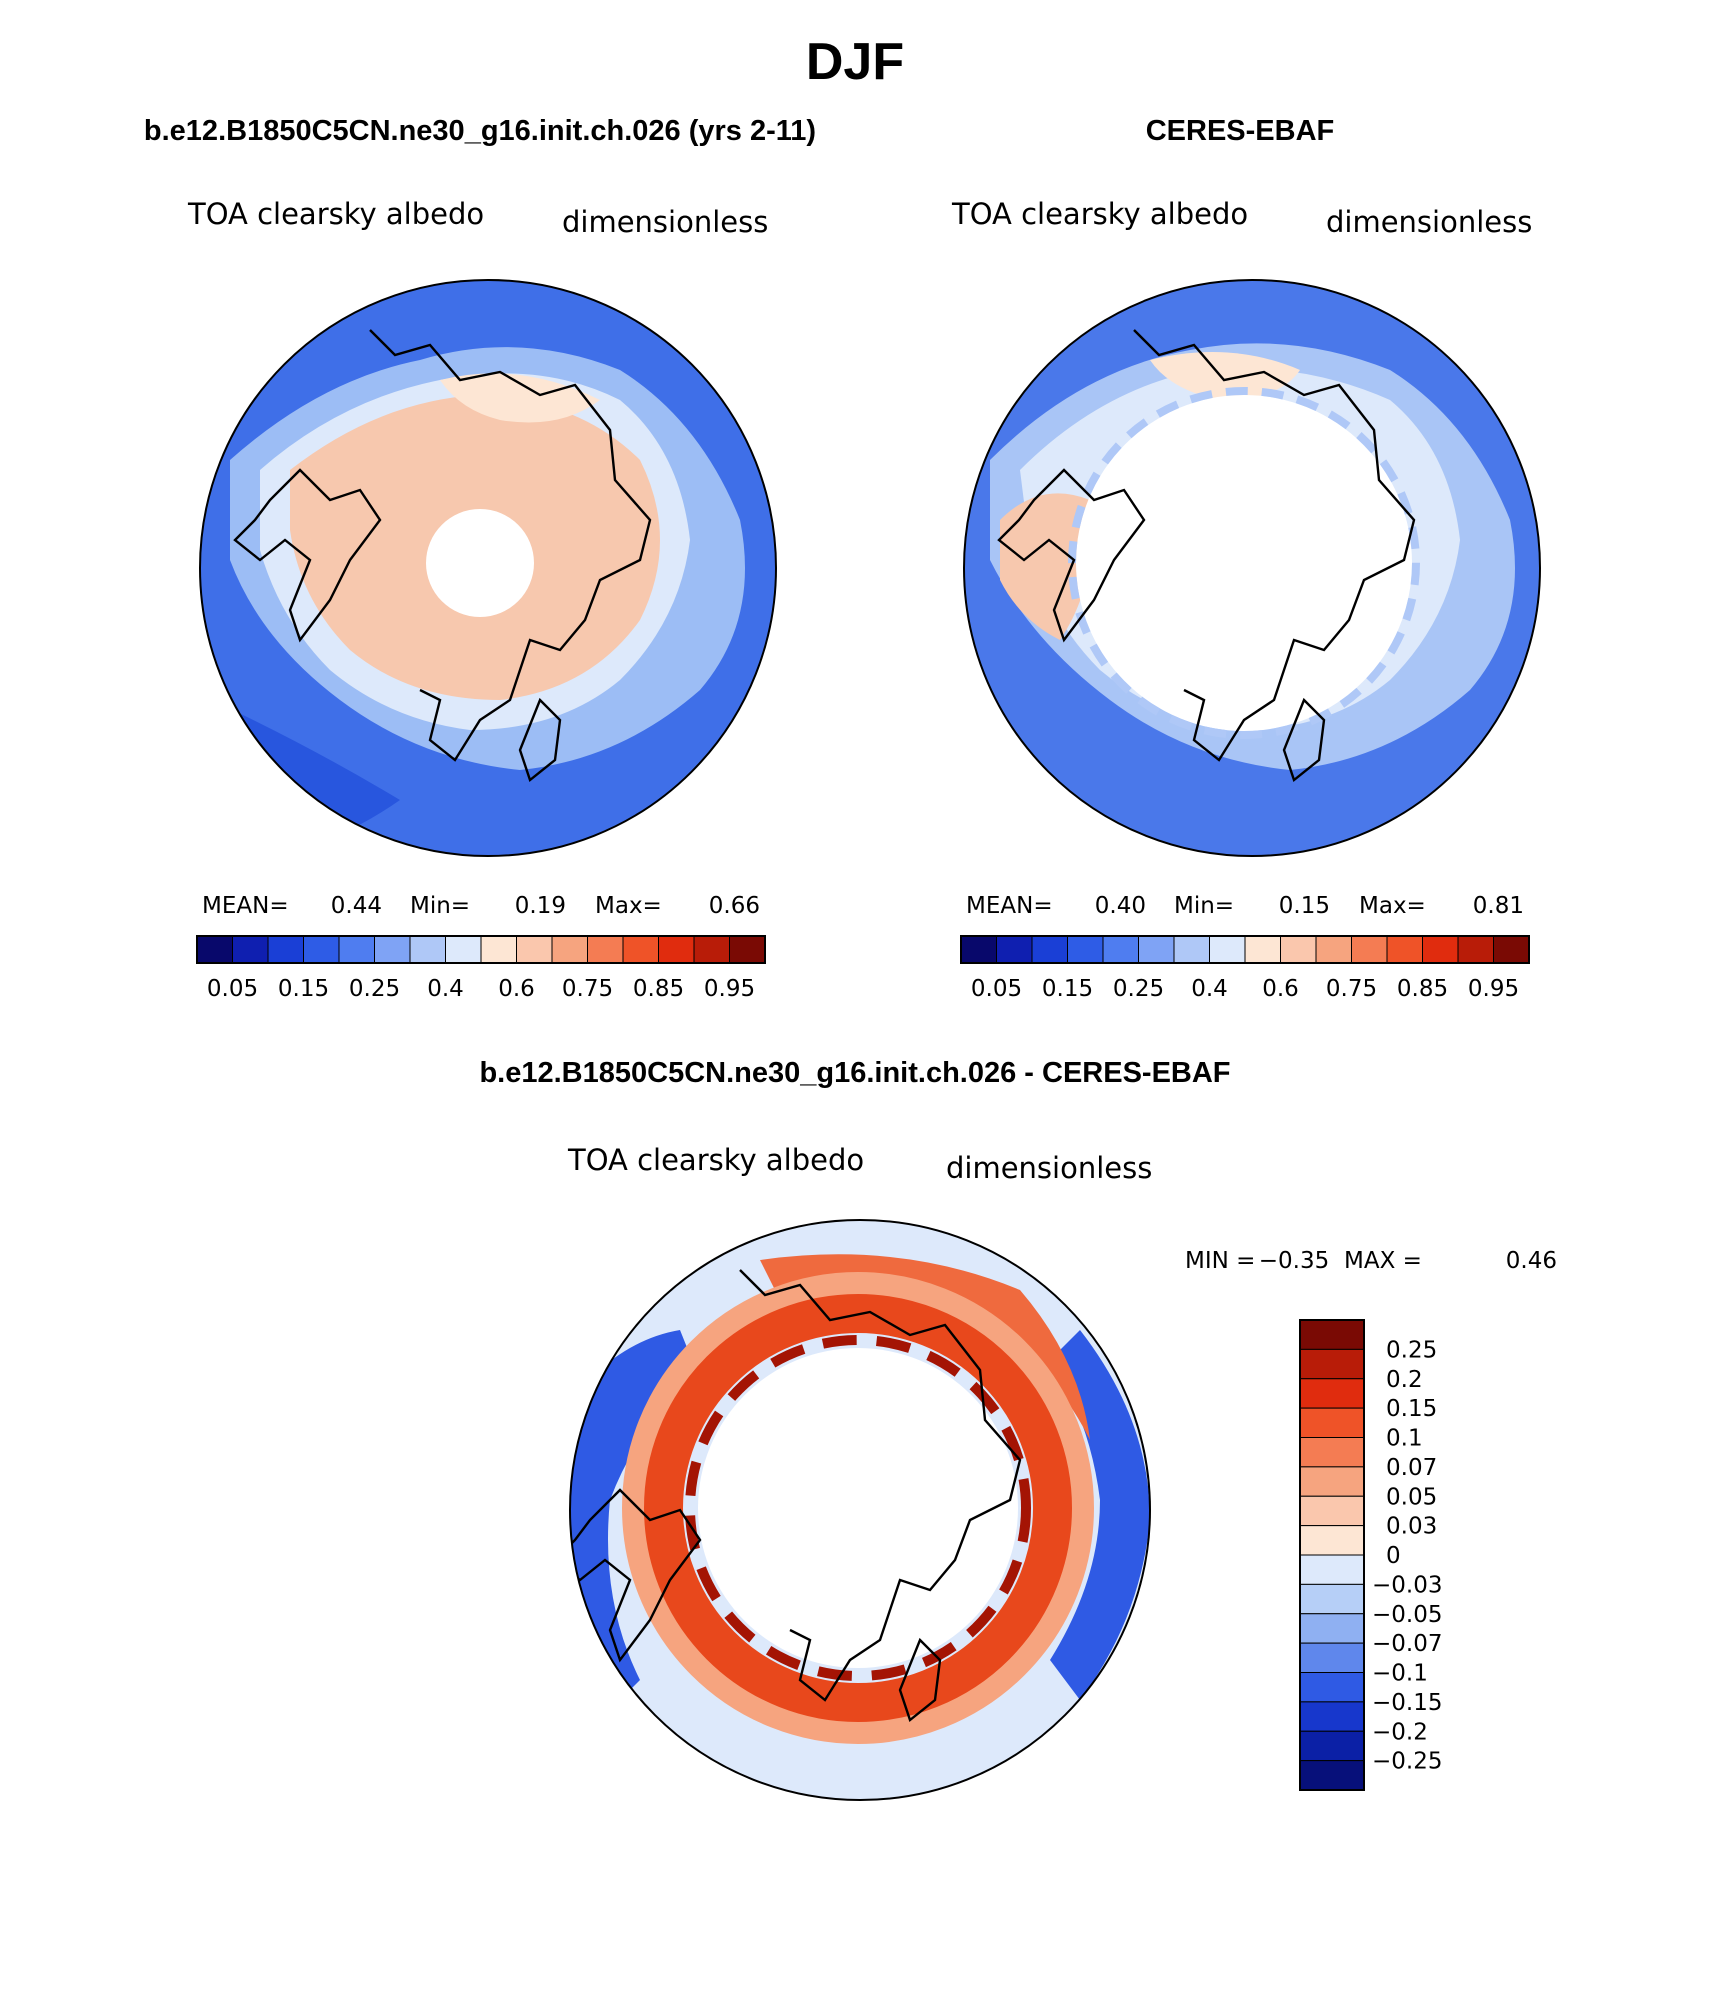 This screenshot has height=2006, width=1710. I want to click on diff-colorbar-frame, so click(1332, 1555).